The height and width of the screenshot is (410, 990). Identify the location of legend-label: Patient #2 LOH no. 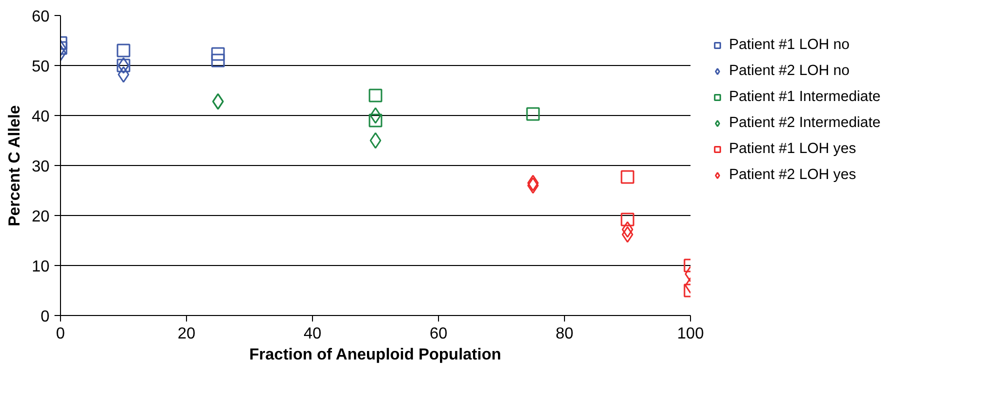
(789, 71).